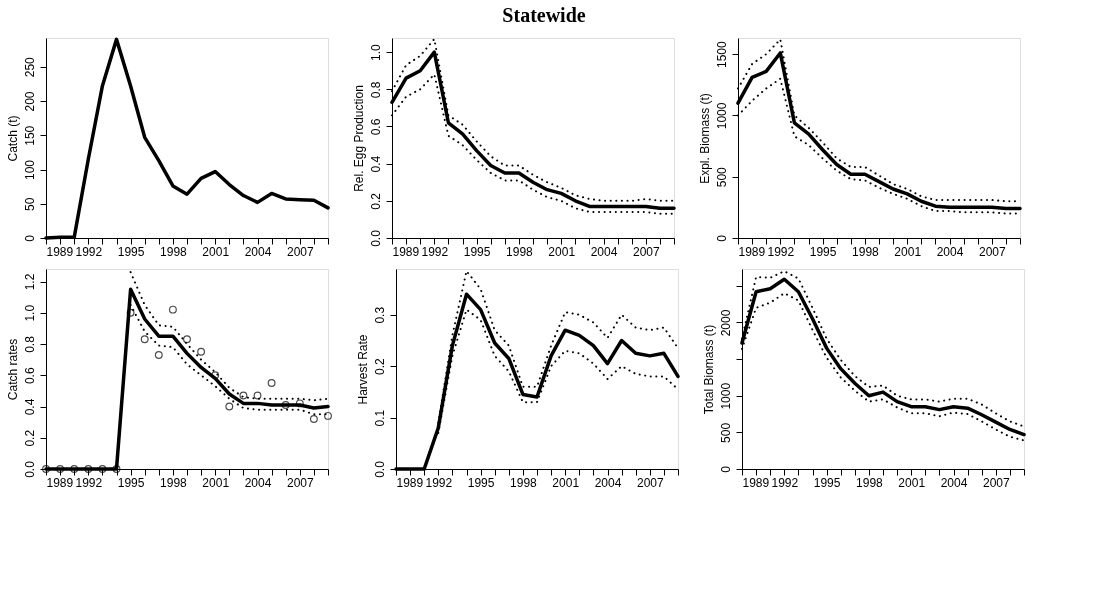 The image size is (1107, 593). Describe the element at coordinates (29, 135) in the screenshot. I see `y-tick-label: 150` at that location.